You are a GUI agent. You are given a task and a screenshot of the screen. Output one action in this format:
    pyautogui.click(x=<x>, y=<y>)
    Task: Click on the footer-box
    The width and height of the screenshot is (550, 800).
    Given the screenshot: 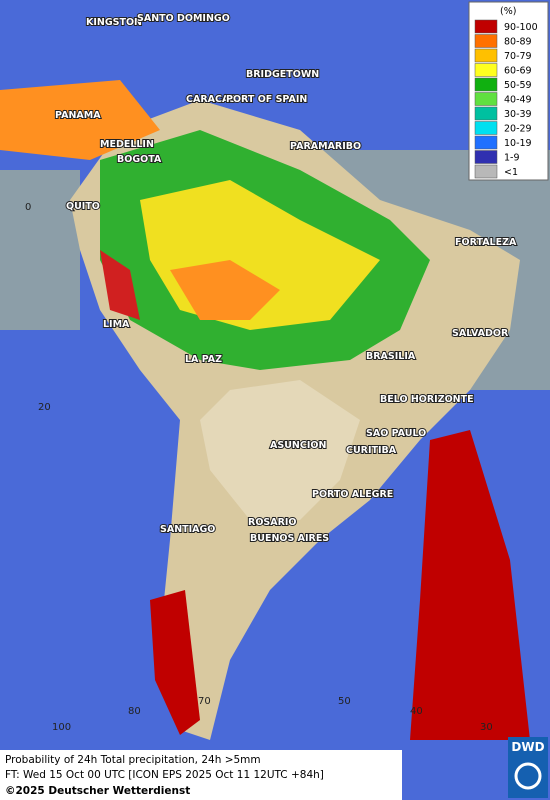 What is the action you would take?
    pyautogui.click(x=201, y=775)
    